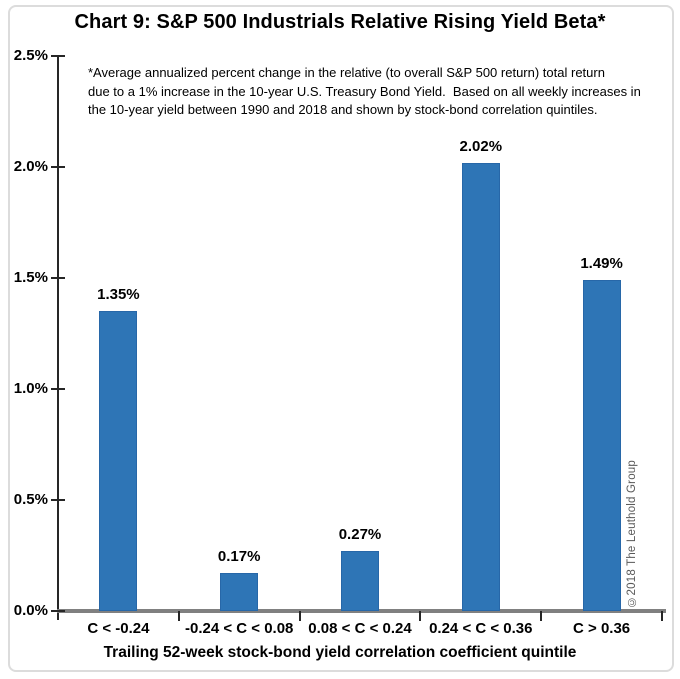 The height and width of the screenshot is (679, 680). Describe the element at coordinates (30, 388) in the screenshot. I see `y-tick-label: 1.0%` at that location.